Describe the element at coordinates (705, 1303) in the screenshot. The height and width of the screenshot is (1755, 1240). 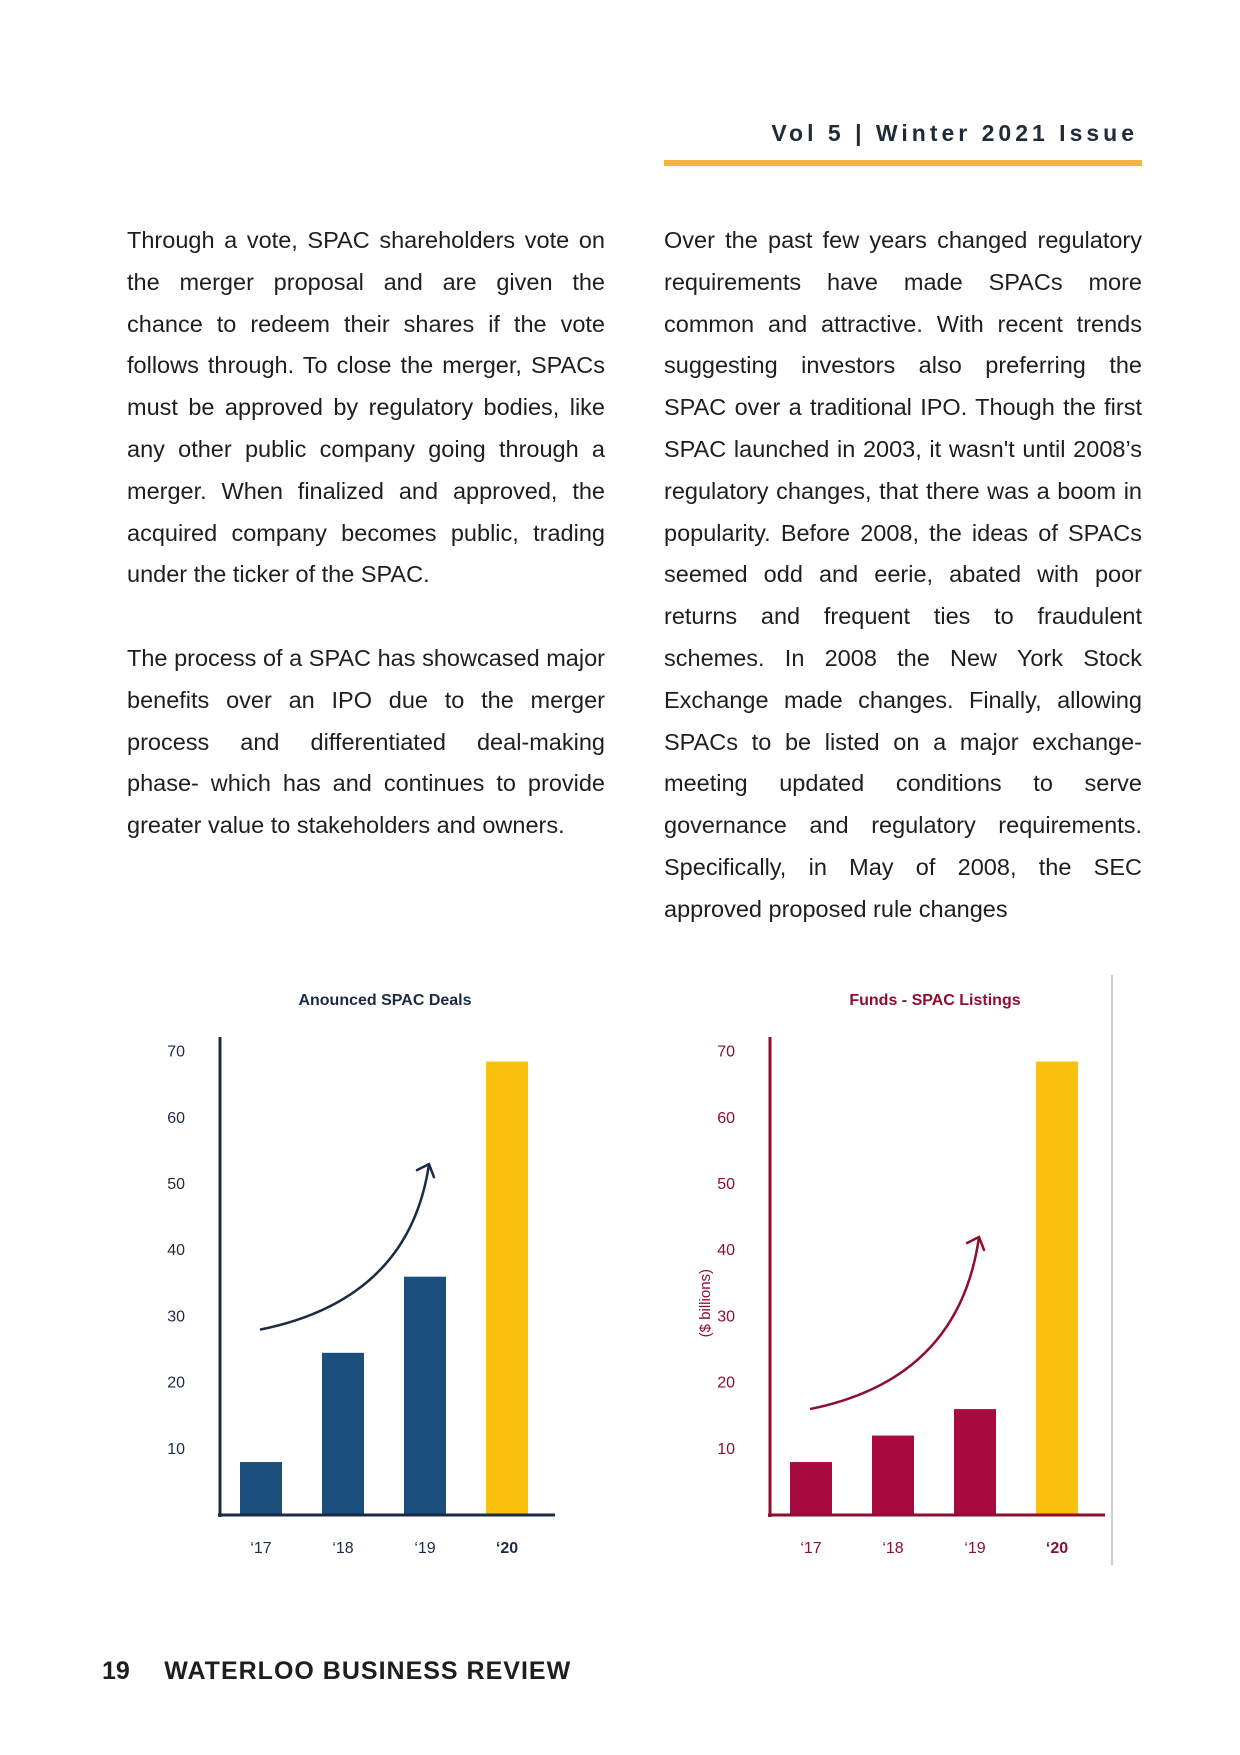
I see `y-axis-label: ($ billions)` at that location.